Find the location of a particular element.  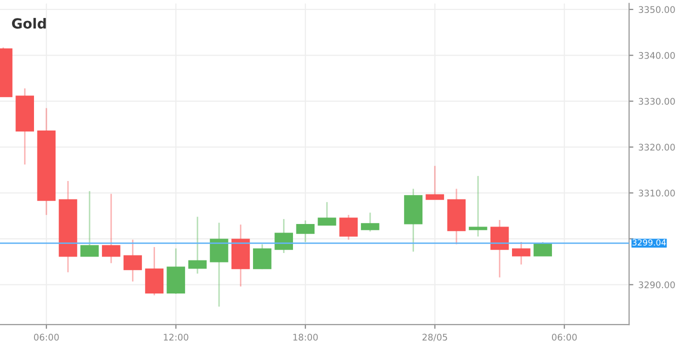

y-tick-label: 3340.00 is located at coordinates (656, 55).